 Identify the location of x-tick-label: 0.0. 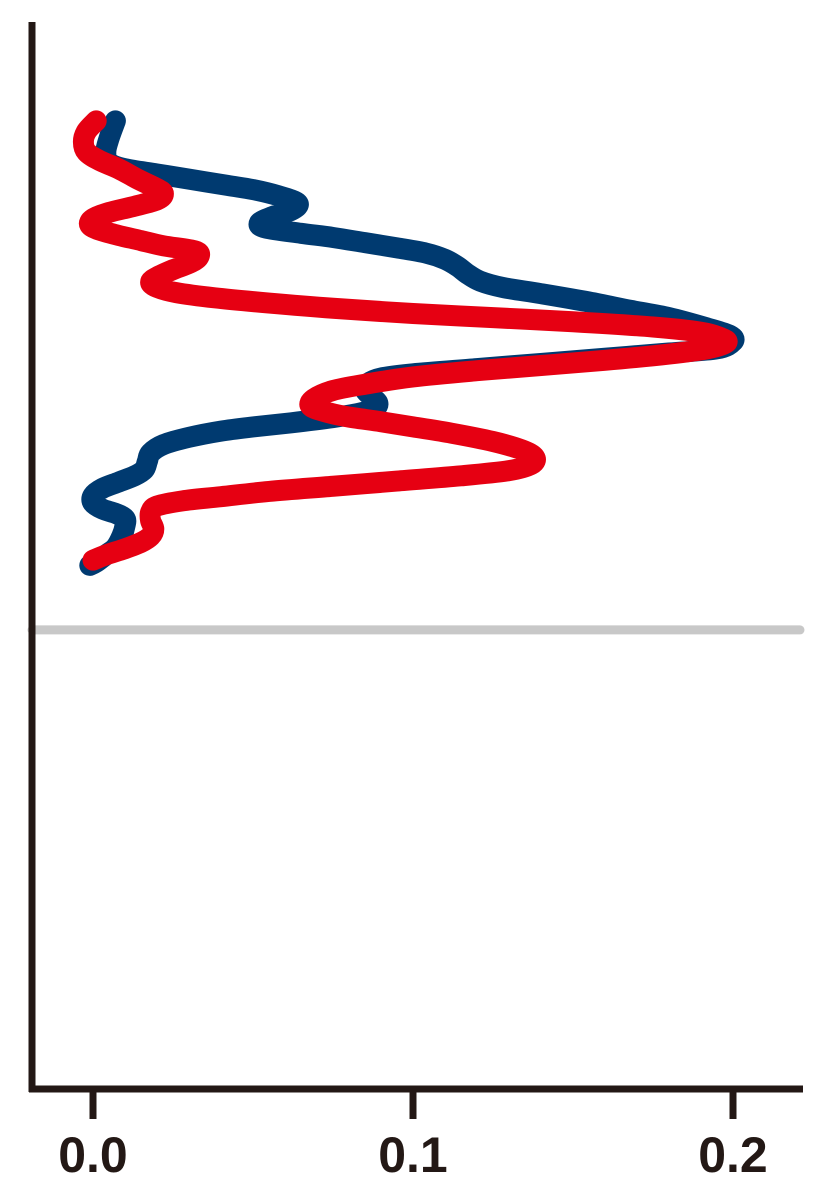
(93, 1155).